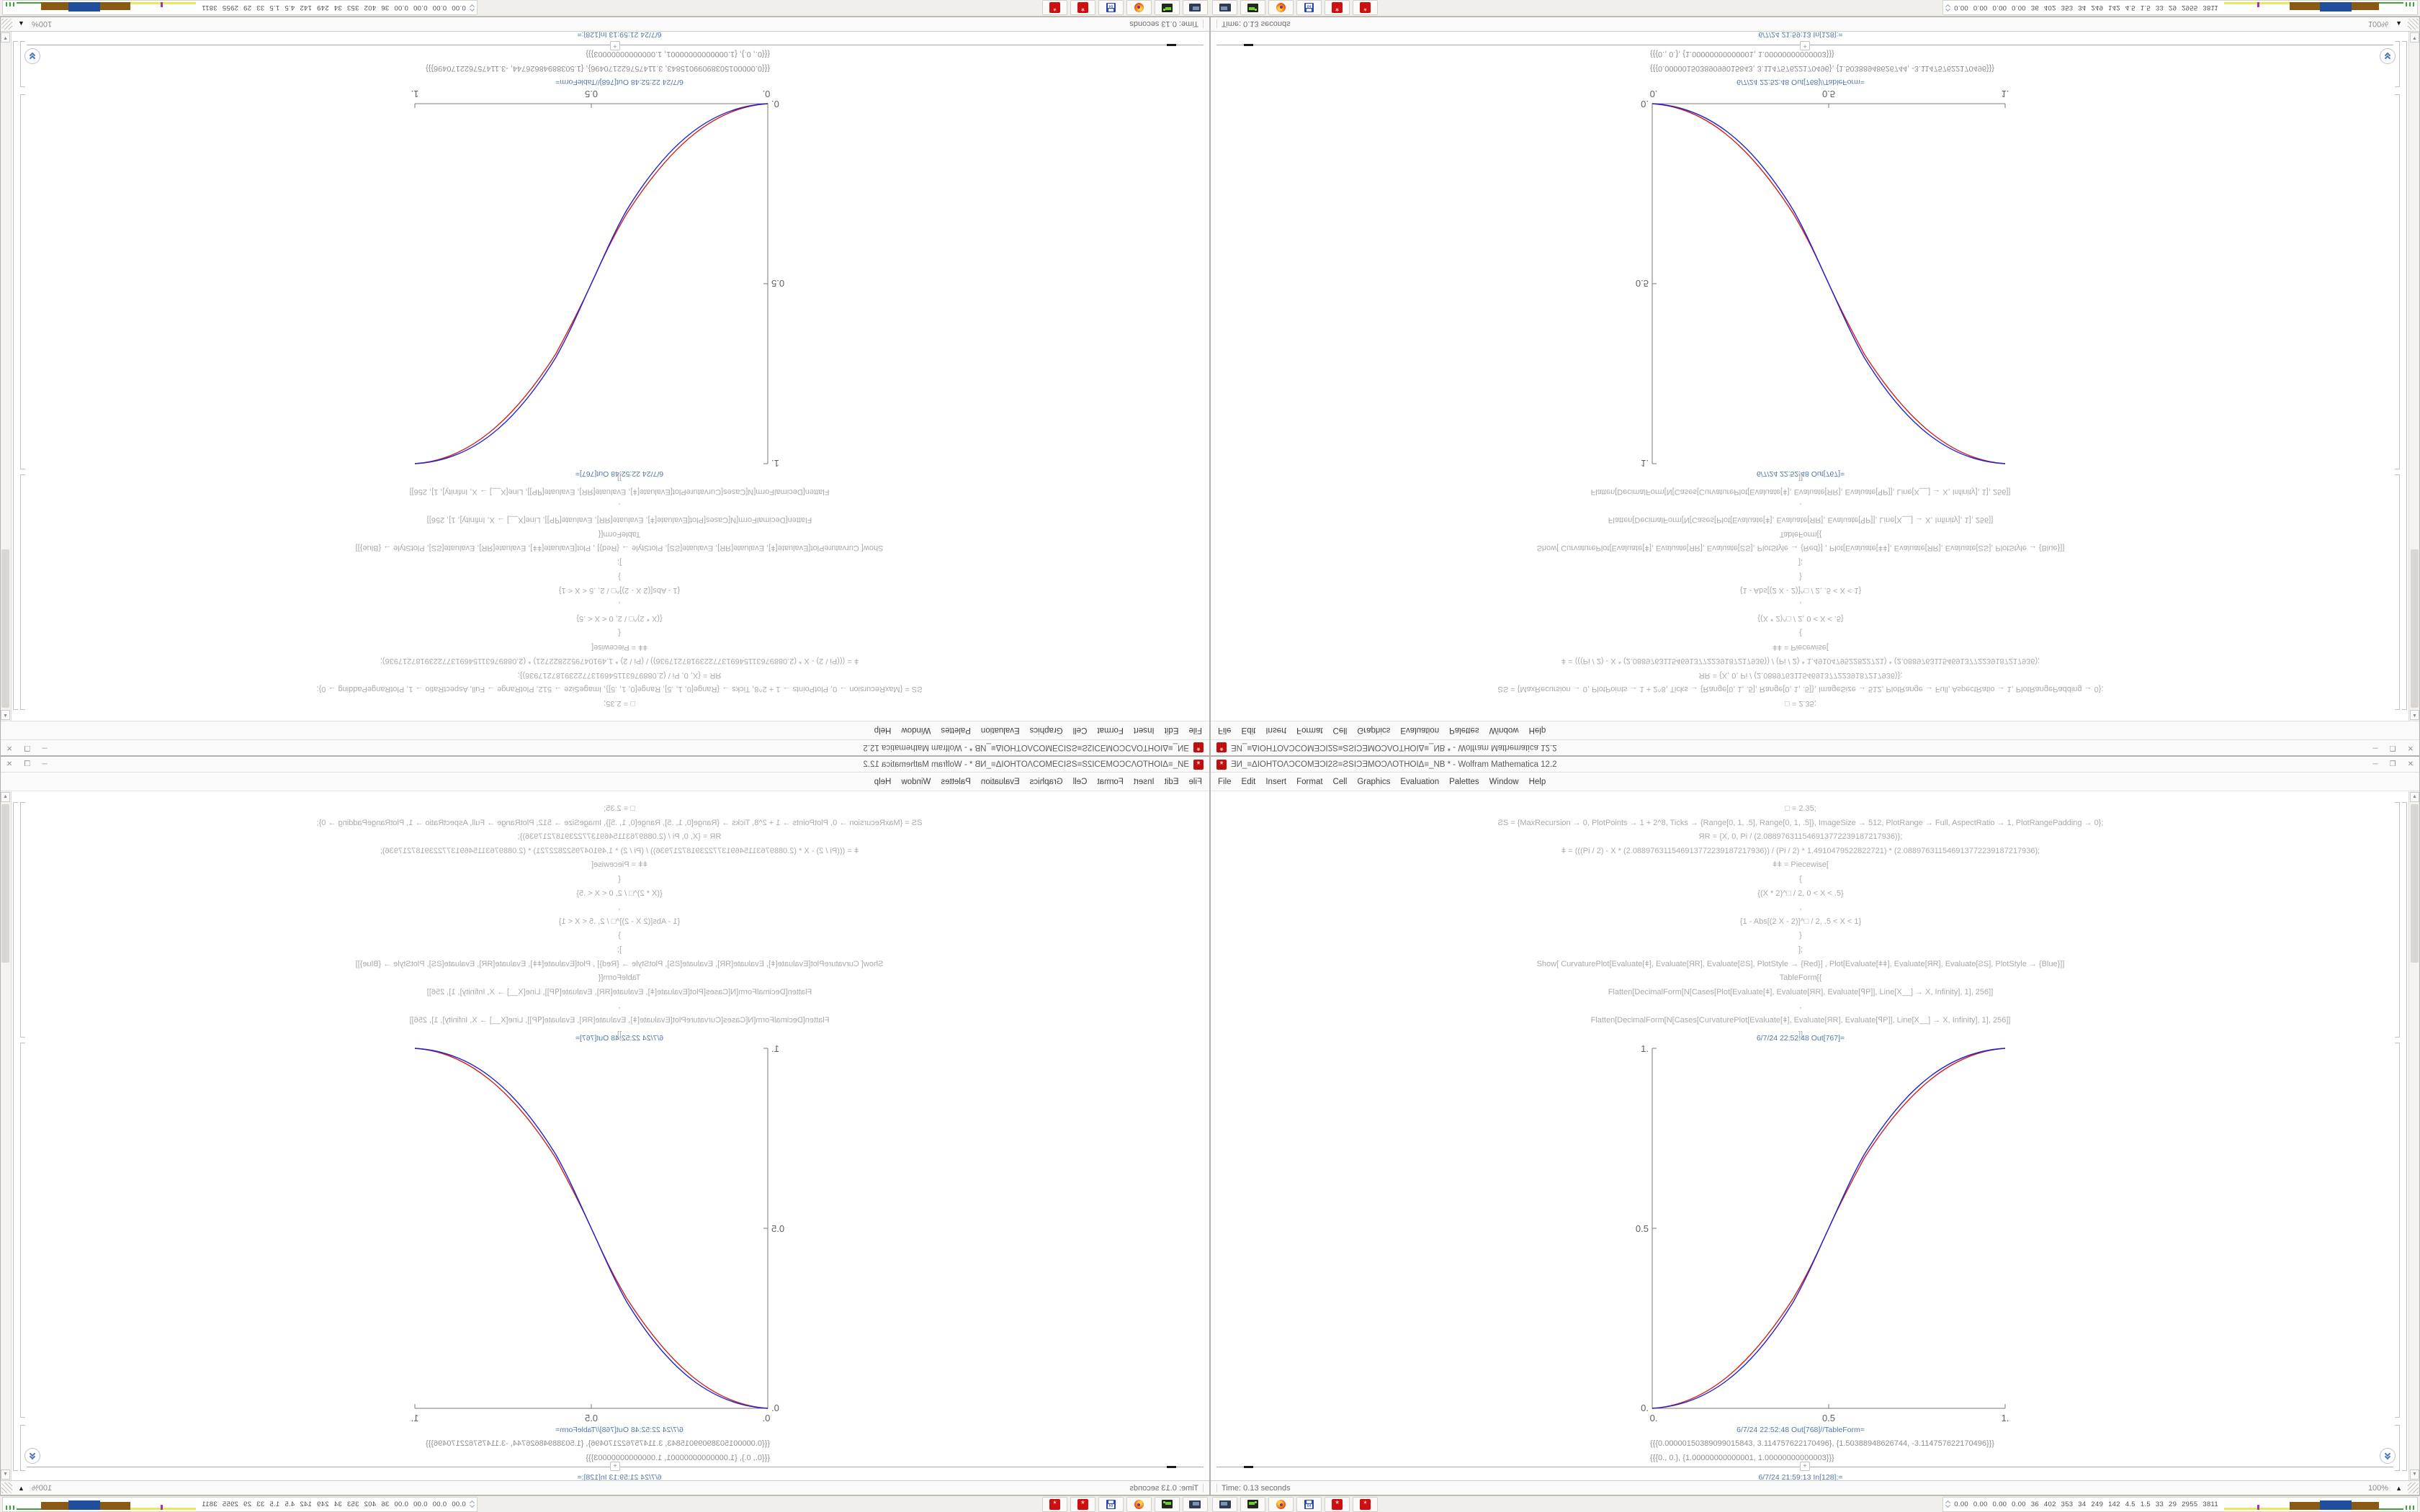 This screenshot has width=2420, height=1512. I want to click on cell-bracket-input, so click(22, 920).